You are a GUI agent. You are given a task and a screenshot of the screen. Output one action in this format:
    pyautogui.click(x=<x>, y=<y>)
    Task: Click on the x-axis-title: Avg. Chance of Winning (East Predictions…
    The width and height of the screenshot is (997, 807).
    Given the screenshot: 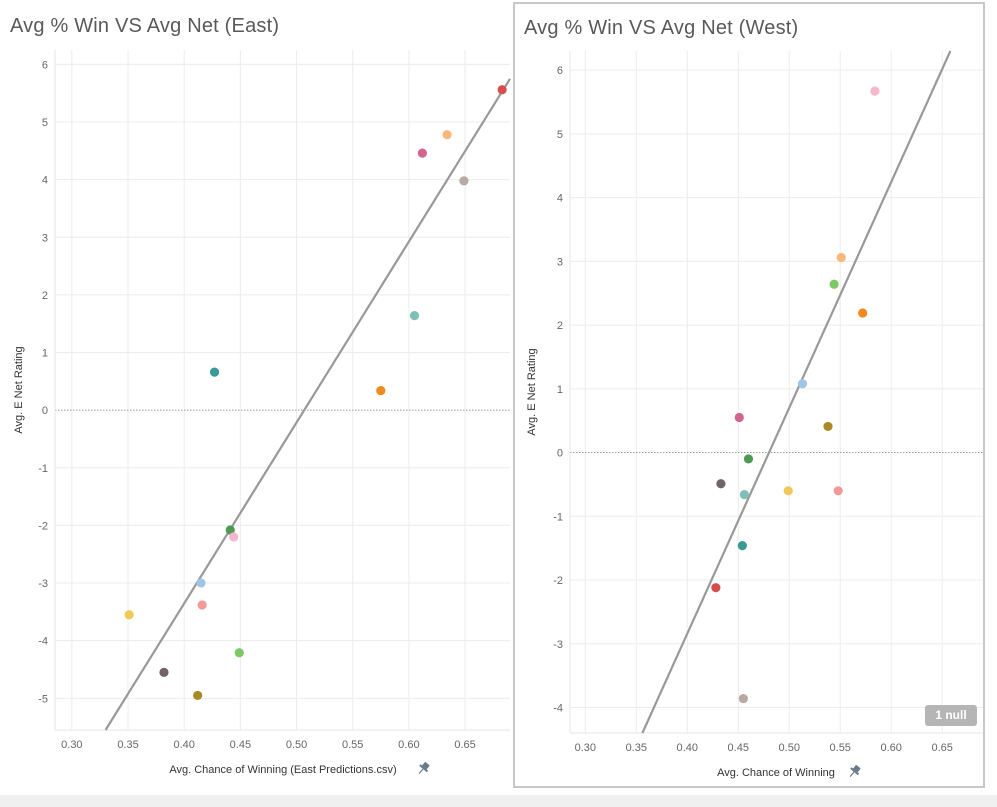 What is the action you would take?
    pyautogui.click(x=282, y=770)
    